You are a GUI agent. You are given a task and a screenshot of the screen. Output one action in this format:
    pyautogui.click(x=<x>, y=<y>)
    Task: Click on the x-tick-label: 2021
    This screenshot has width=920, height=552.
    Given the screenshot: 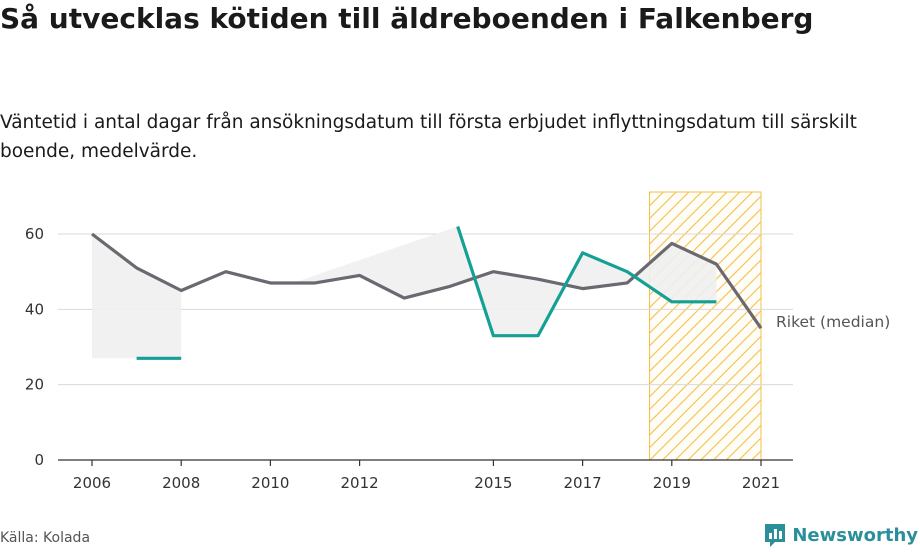 What is the action you would take?
    pyautogui.click(x=761, y=483)
    